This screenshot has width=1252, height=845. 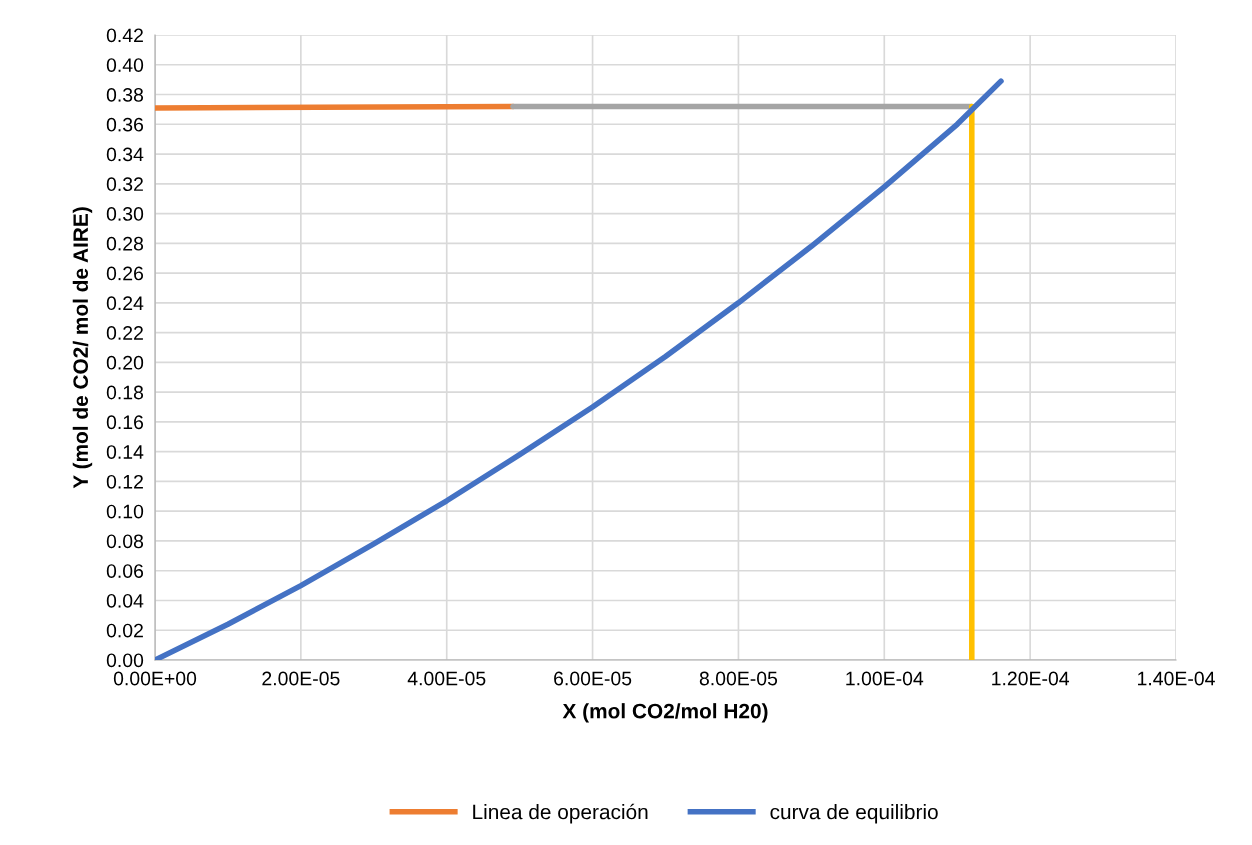 I want to click on y-tick-label: 0.34, so click(x=125, y=154).